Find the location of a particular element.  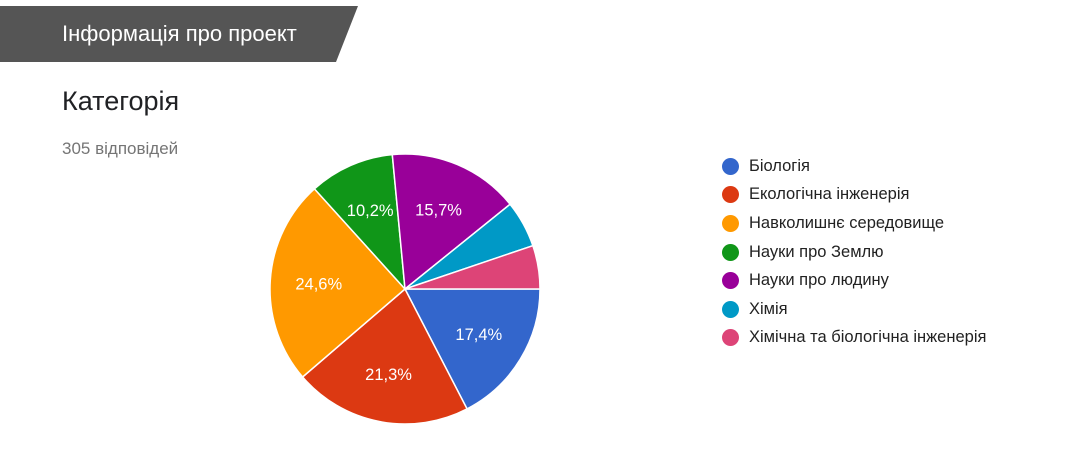

legend-item: Навколишнє середовище is located at coordinates (854, 223).